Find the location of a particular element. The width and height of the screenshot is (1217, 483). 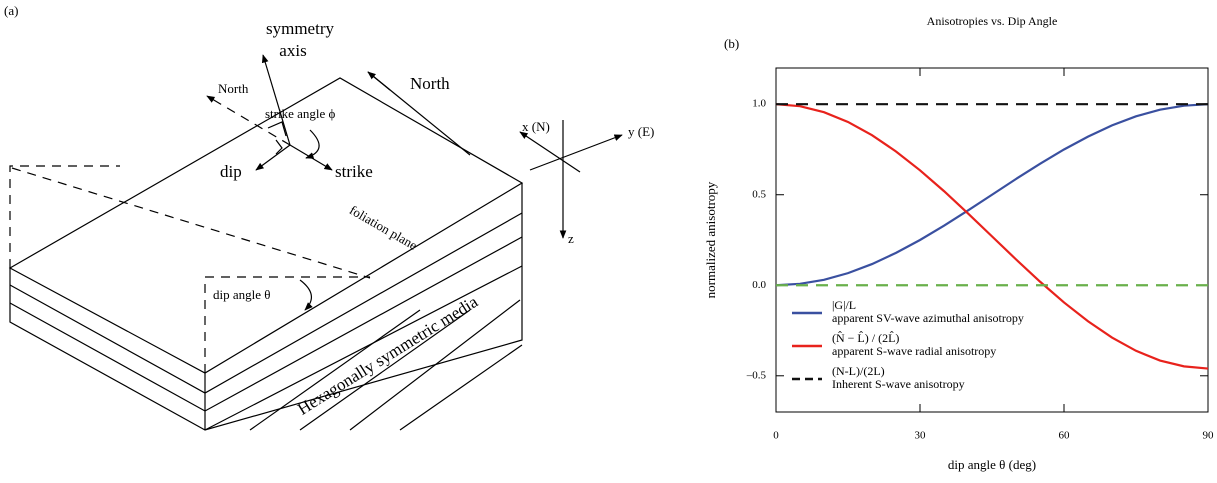

dip-angle-label: dip angle θ is located at coordinates (242, 294).